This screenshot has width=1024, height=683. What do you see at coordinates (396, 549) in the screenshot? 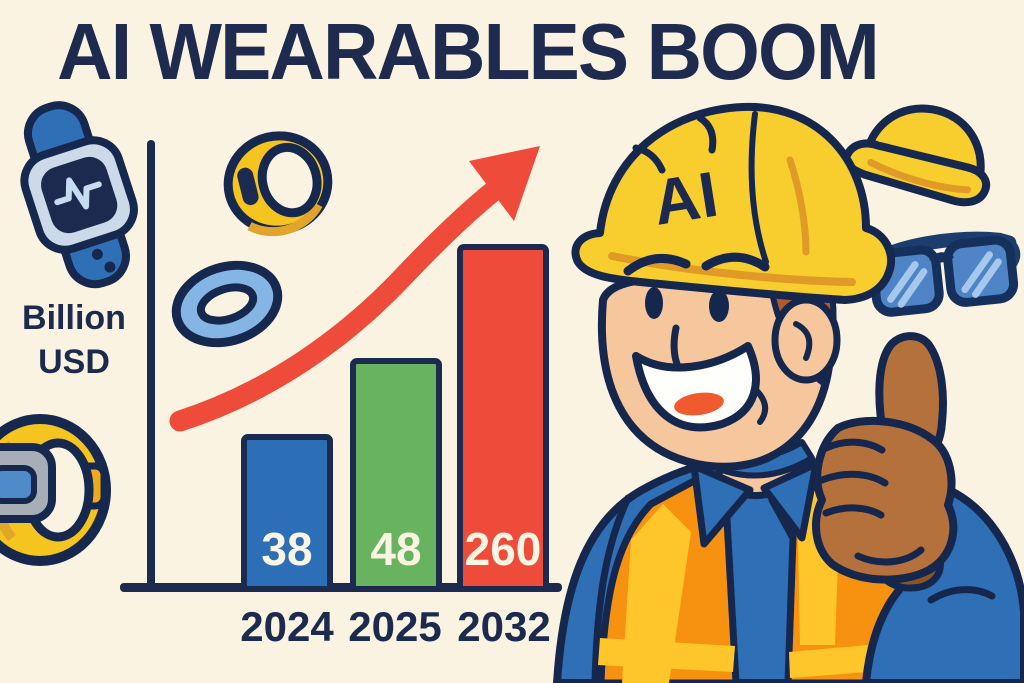
I see `bar-value-2025: 48` at bounding box center [396, 549].